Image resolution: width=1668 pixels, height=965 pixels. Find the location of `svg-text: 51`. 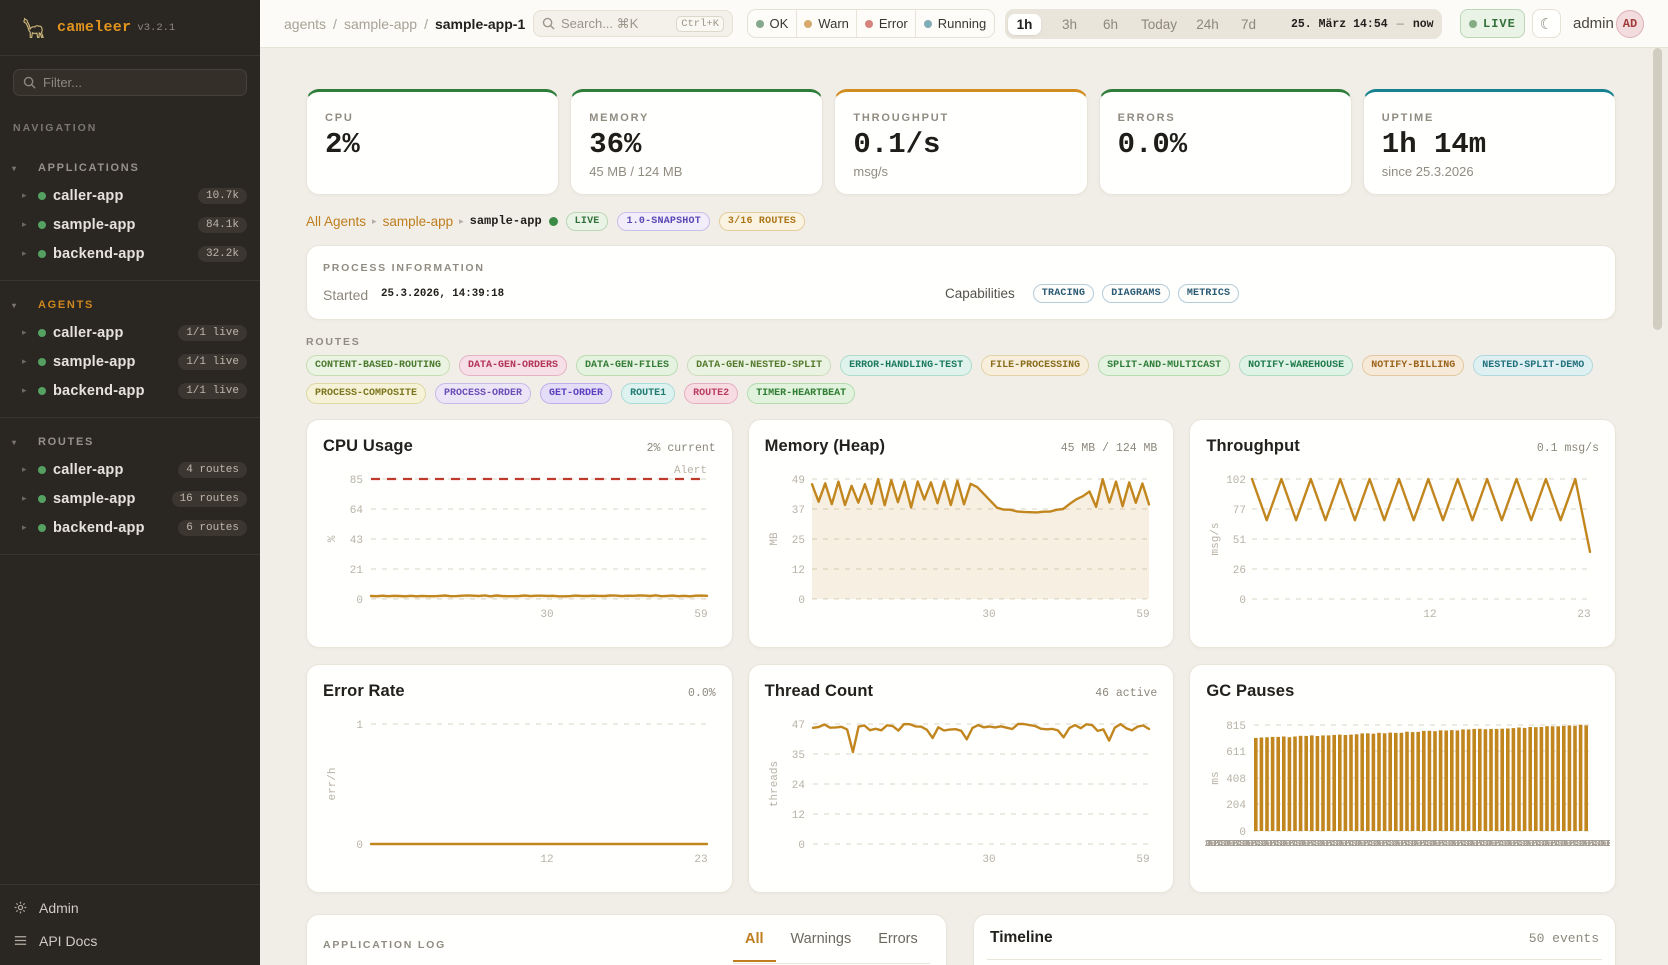

svg-text: 51 is located at coordinates (1240, 541).